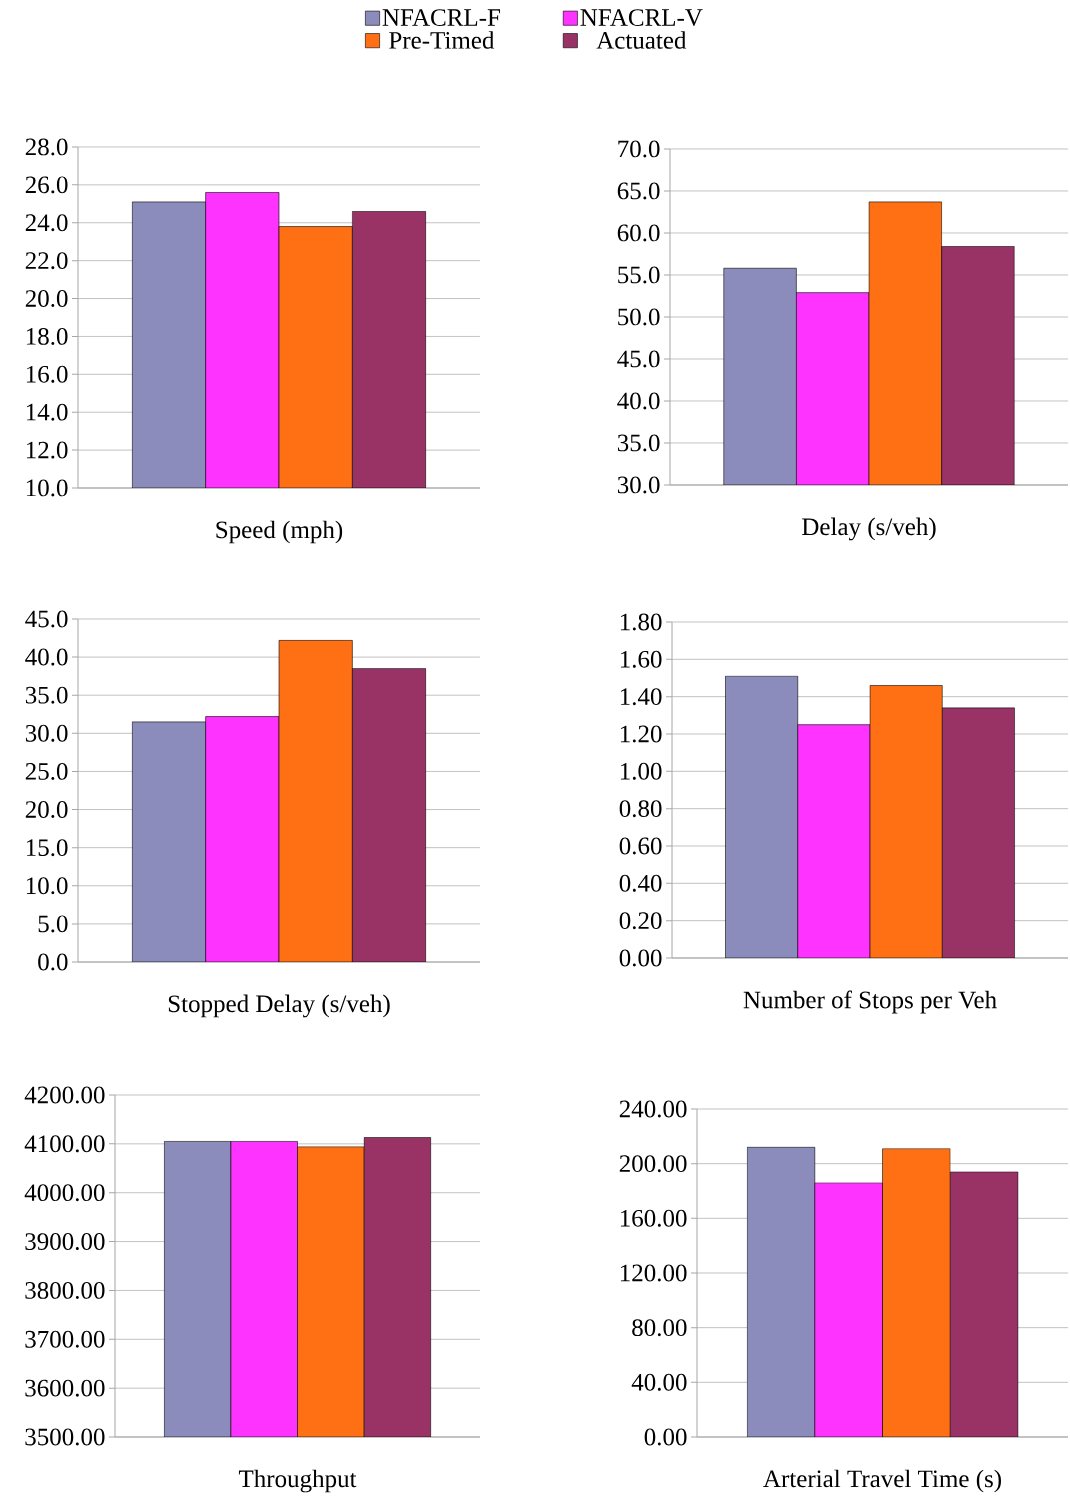  Describe the element at coordinates (46, 771) in the screenshot. I see `y-tick-label: 25.0` at that location.